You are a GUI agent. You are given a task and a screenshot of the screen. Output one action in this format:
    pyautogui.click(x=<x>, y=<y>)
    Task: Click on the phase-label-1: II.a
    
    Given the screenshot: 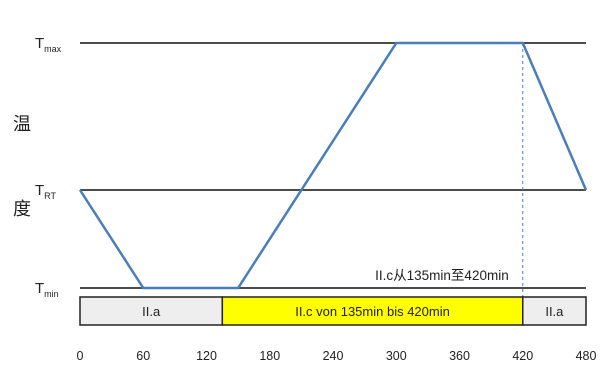 What is the action you would take?
    pyautogui.click(x=151, y=311)
    